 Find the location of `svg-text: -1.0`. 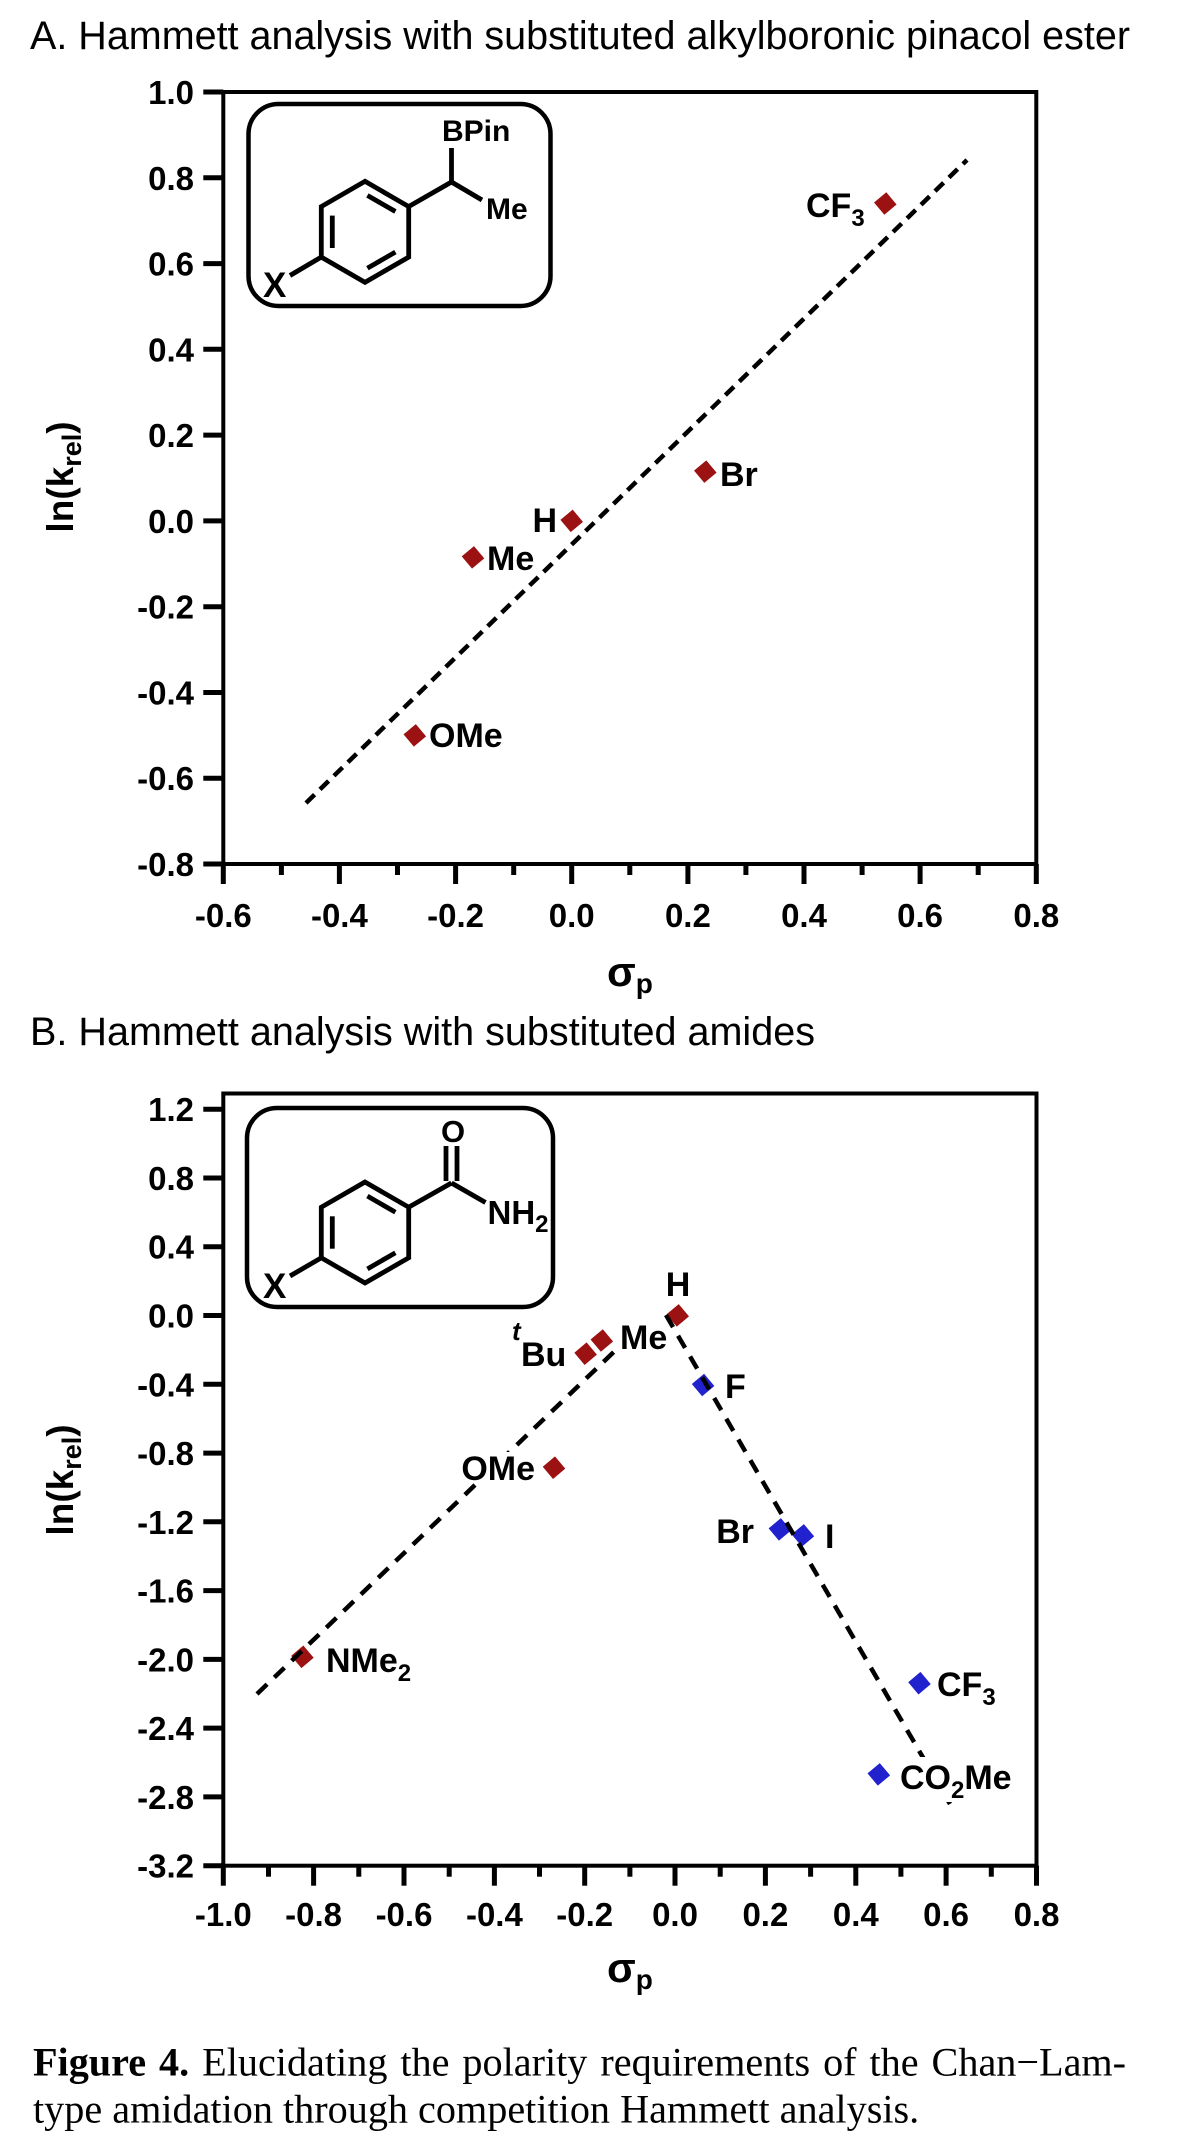

svg-text: -1.0 is located at coordinates (223, 1914).